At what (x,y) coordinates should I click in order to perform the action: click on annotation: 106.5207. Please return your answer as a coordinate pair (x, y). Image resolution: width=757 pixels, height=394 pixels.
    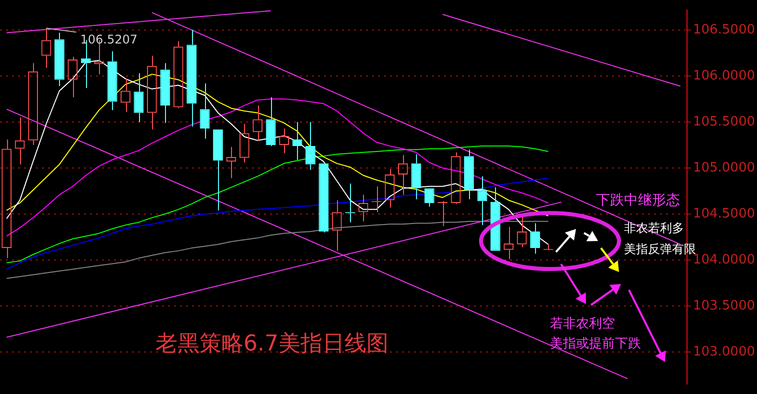
    Looking at the image, I should click on (109, 39).